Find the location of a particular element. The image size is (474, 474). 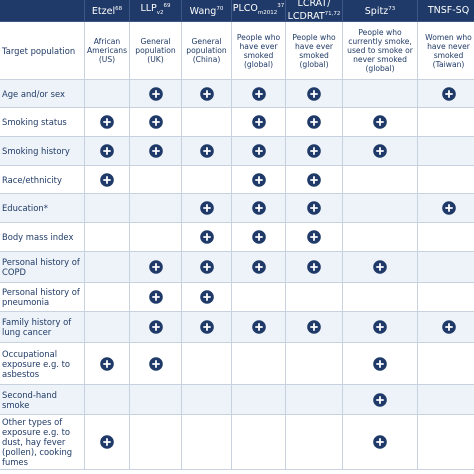

row-label: Occupational exposure e.g. to asbestos is located at coordinates (42, 364).